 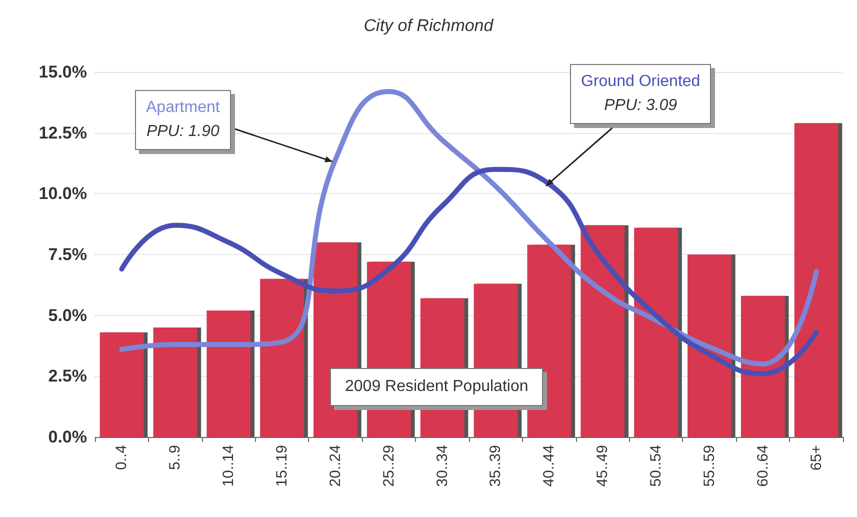 What do you see at coordinates (67, 437) in the screenshot?
I see `y-tick-label: 0.0%` at bounding box center [67, 437].